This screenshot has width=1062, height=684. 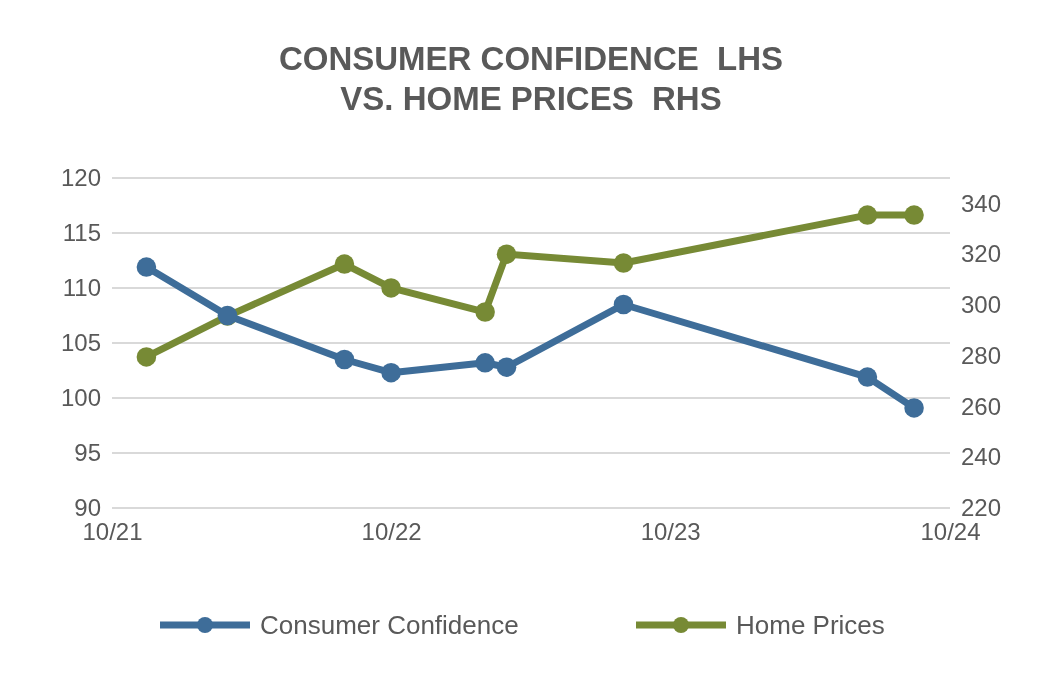 I want to click on y2-tick-label: 300, so click(x=981, y=305).